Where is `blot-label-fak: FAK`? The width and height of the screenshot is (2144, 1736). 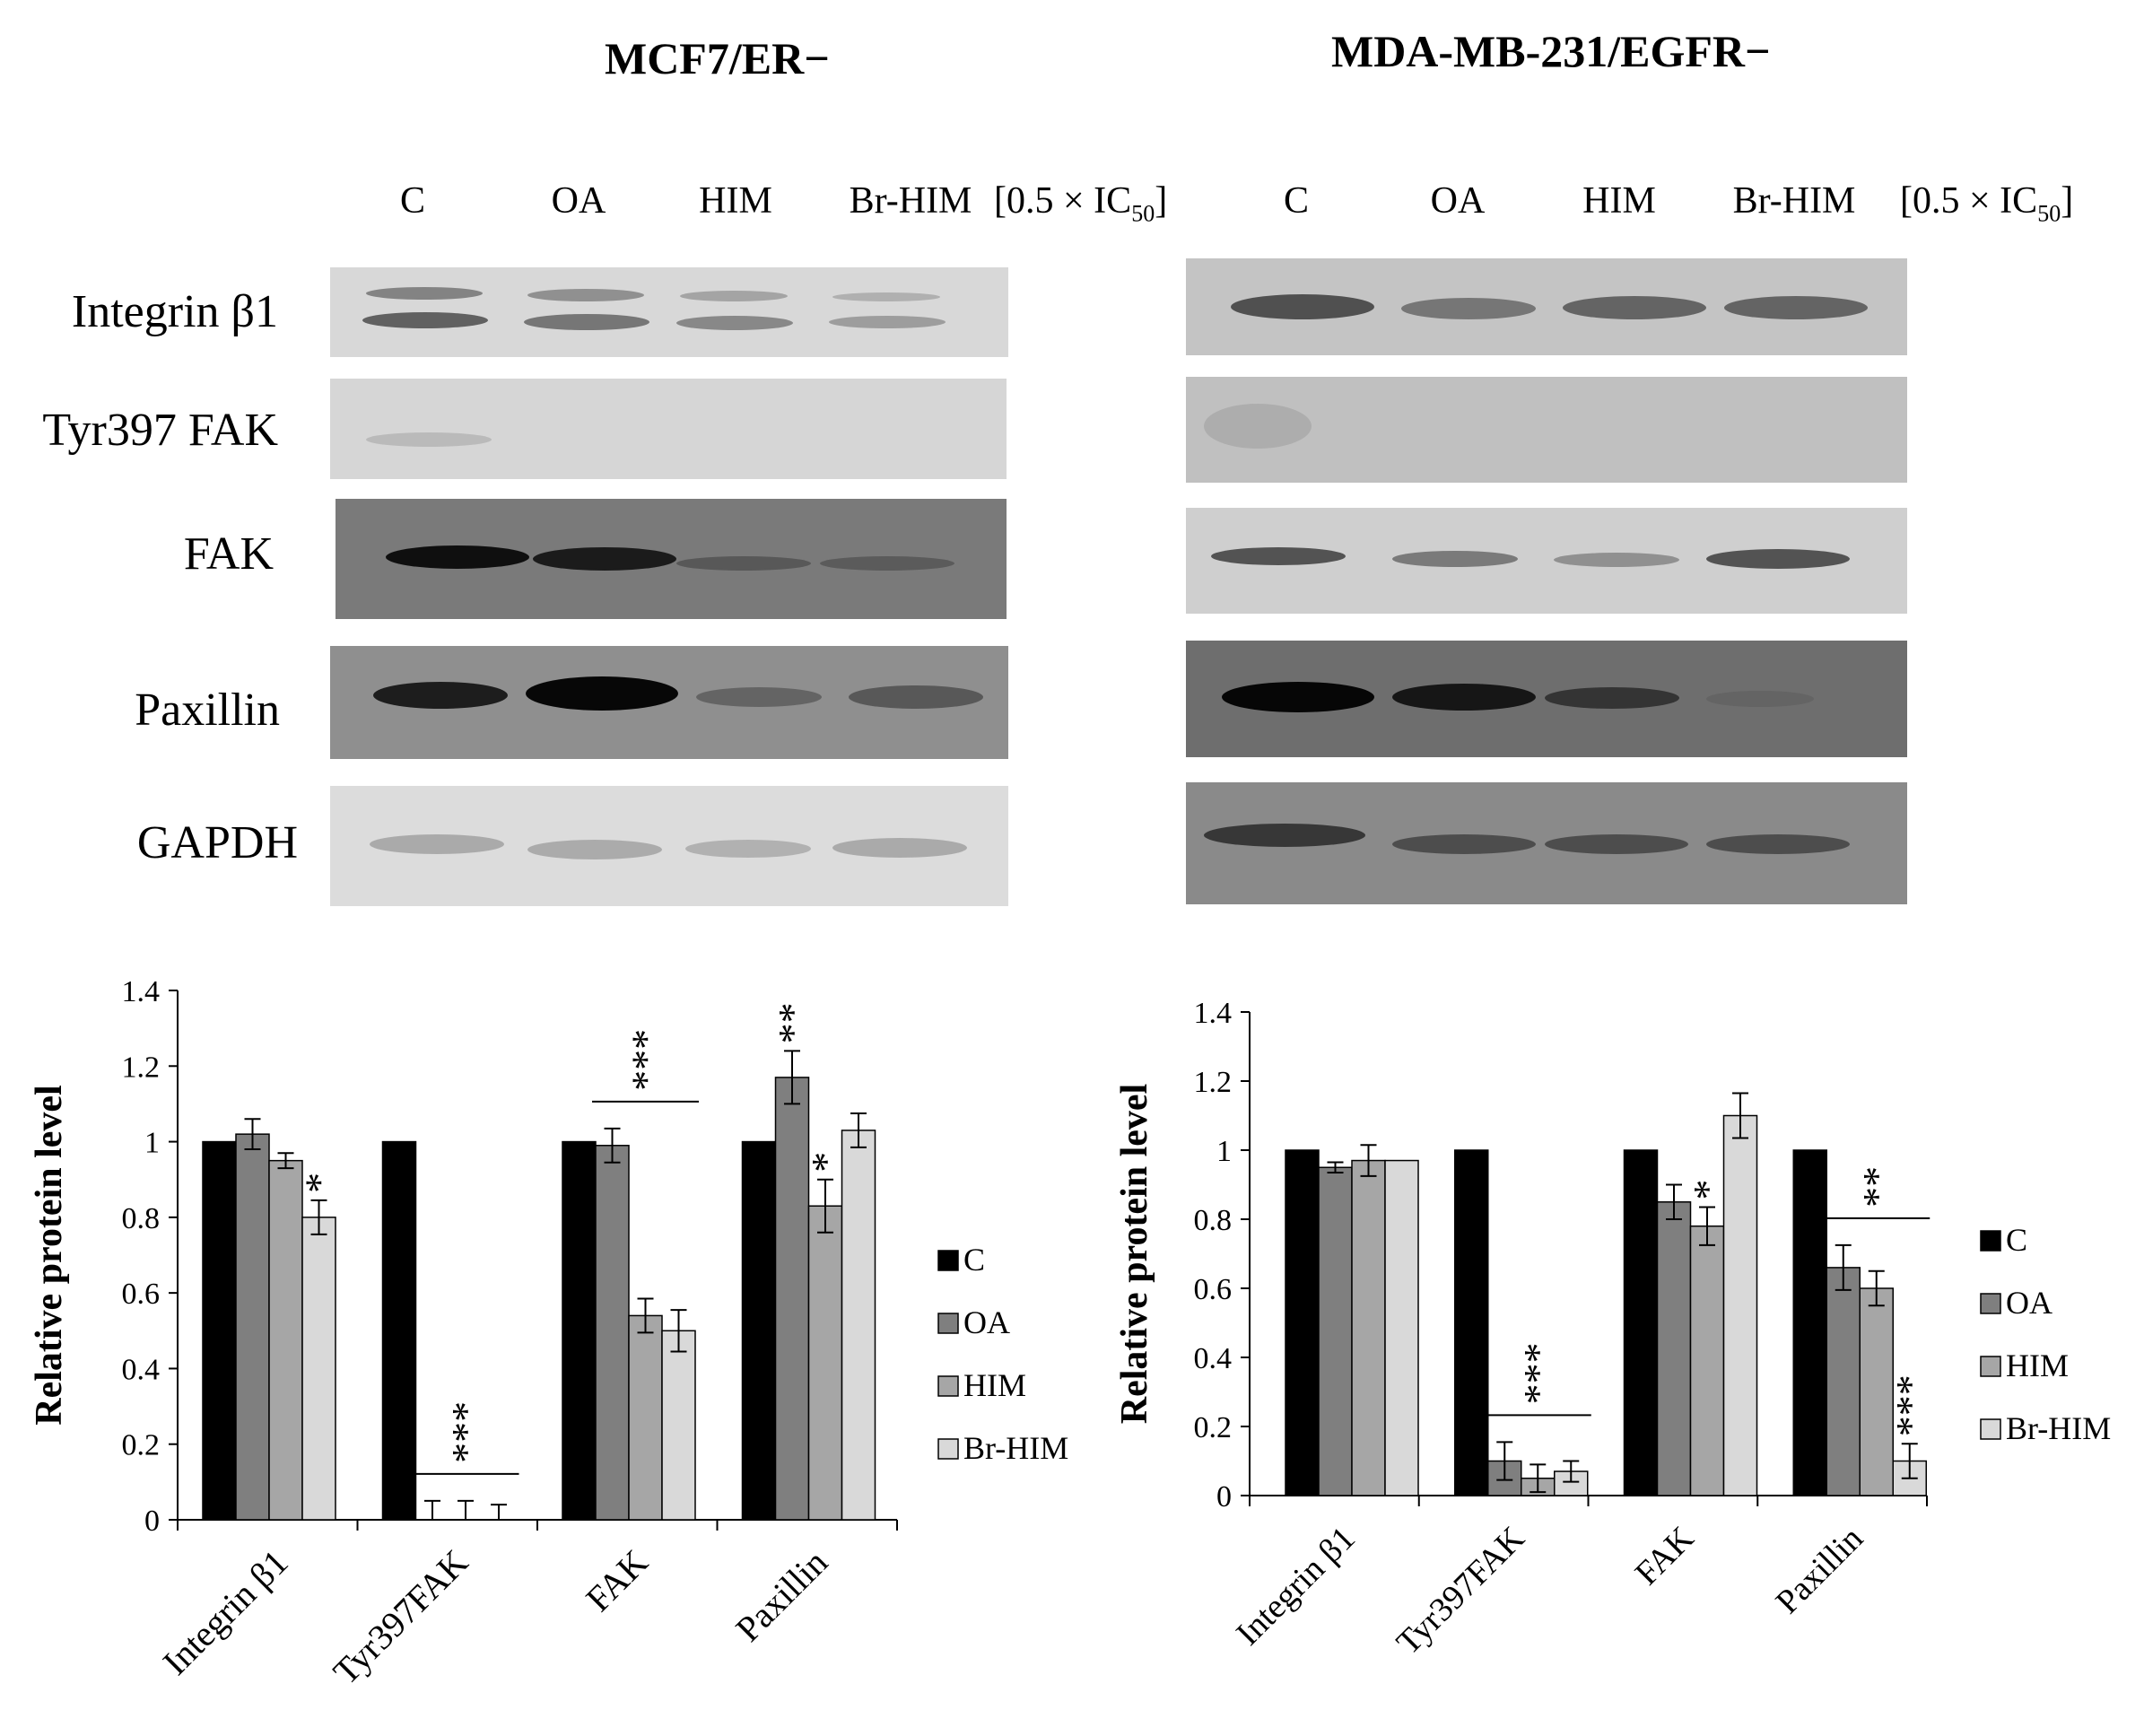 blot-label-fak: FAK is located at coordinates (228, 554).